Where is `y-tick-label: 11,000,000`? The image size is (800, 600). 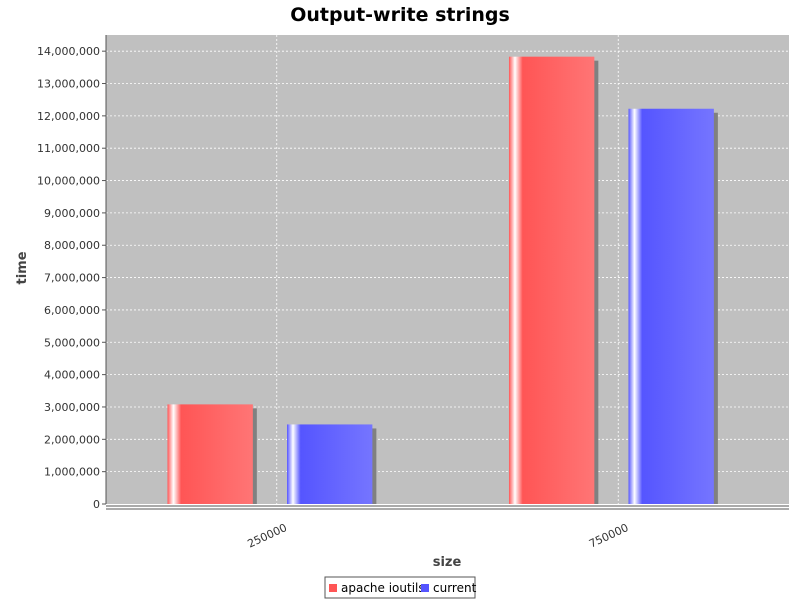
y-tick-label: 11,000,000 is located at coordinates (68, 148).